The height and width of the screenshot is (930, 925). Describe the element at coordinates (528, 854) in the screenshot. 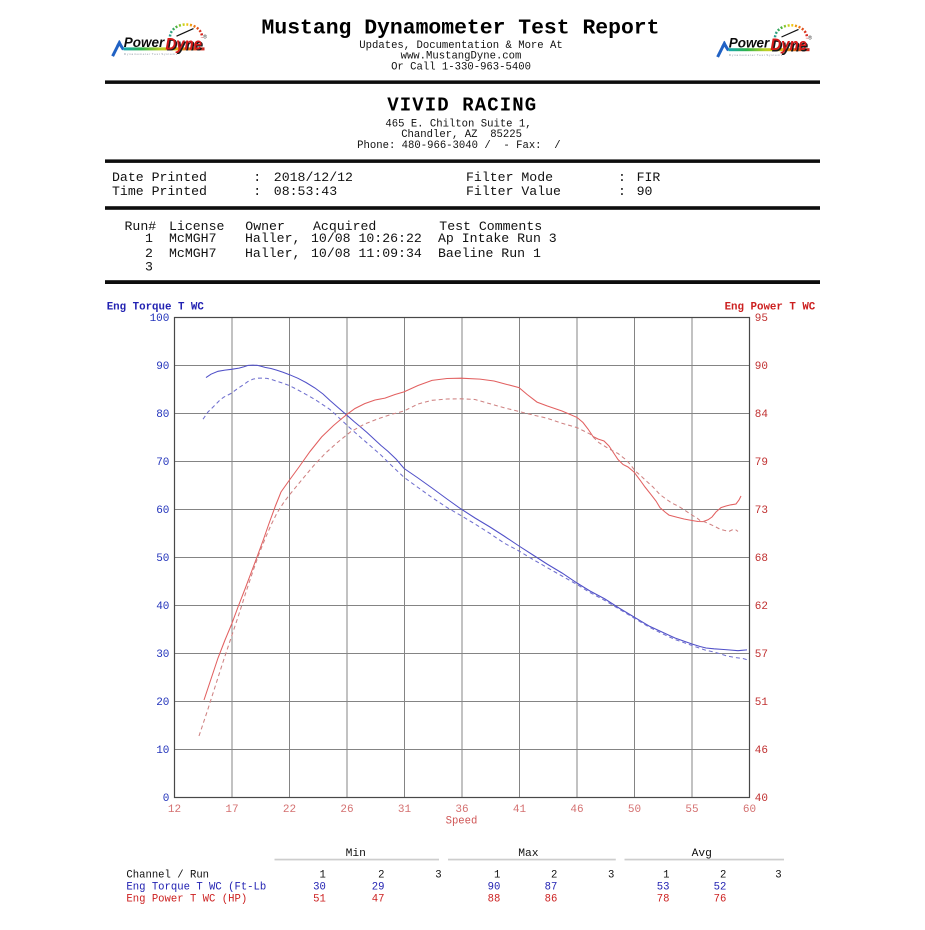

I see `svg-text: Max` at that location.